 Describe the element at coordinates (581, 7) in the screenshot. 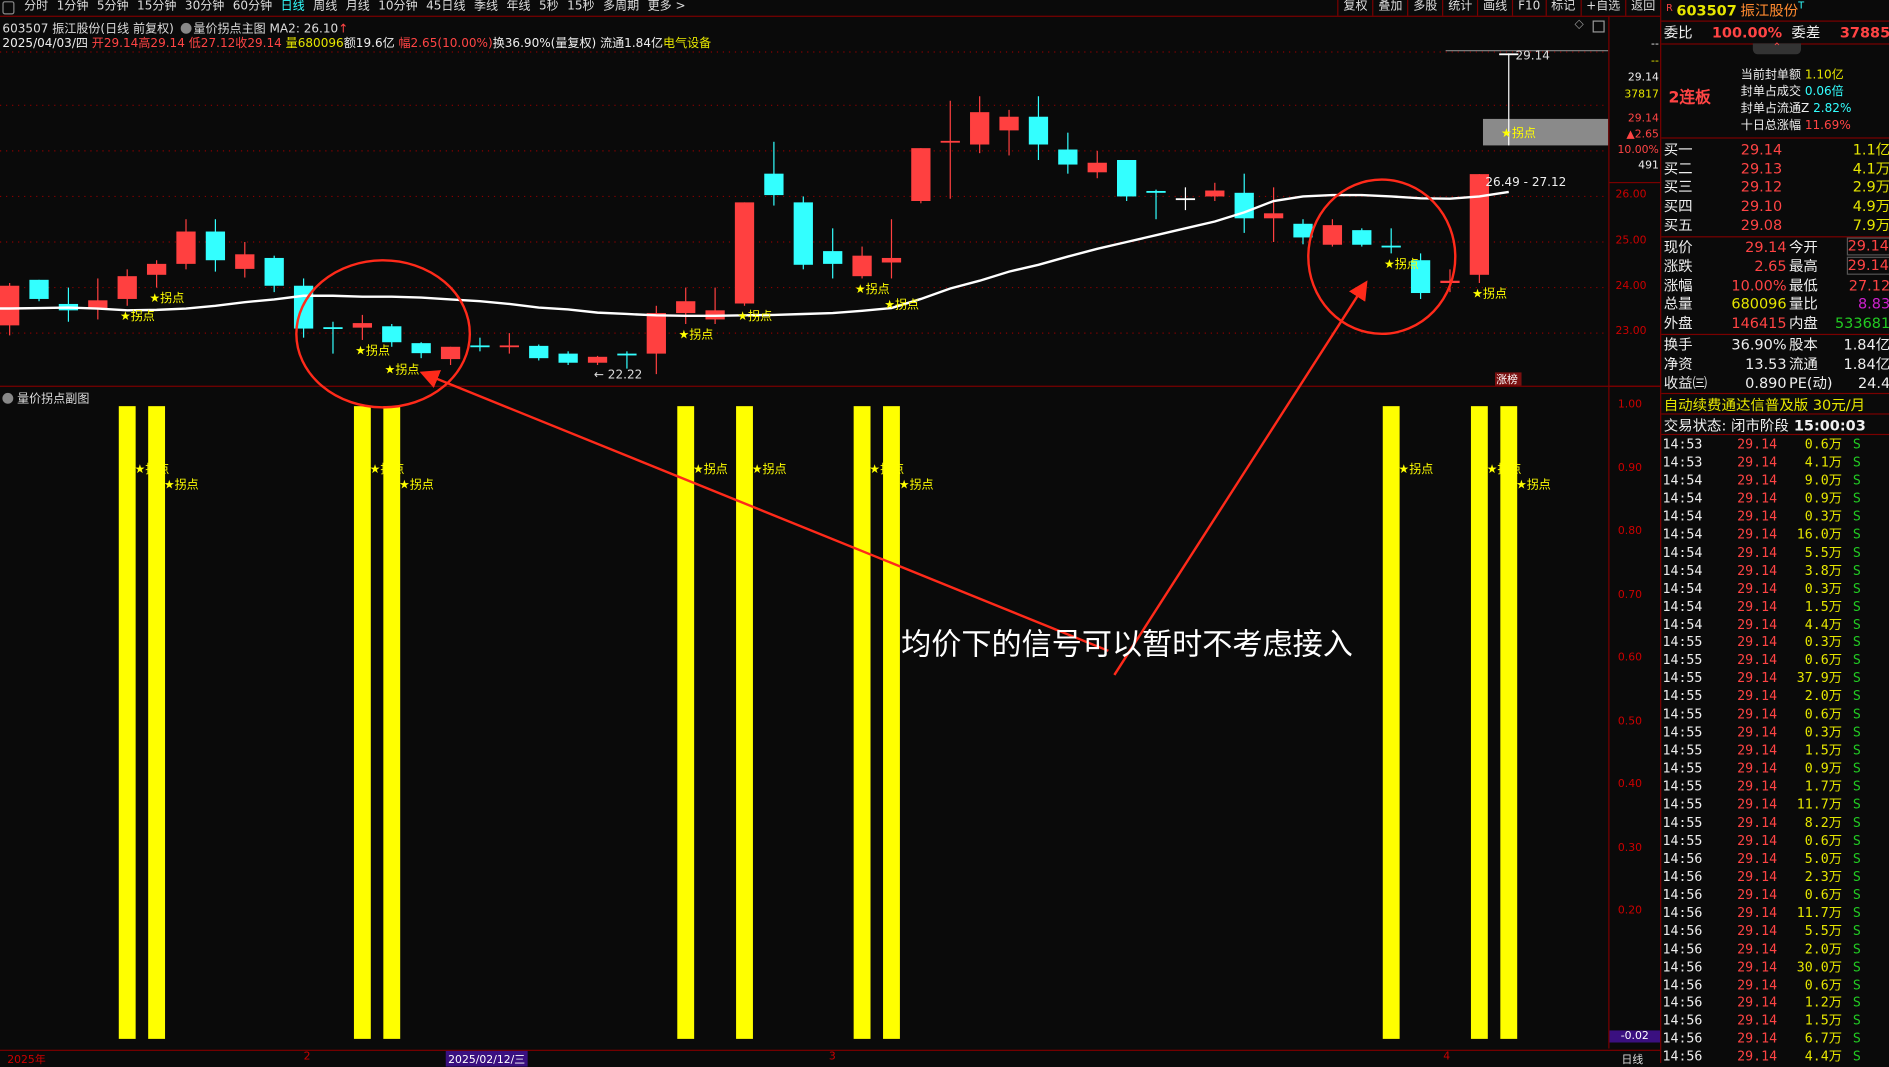

I see `tab-14: 15秒` at that location.